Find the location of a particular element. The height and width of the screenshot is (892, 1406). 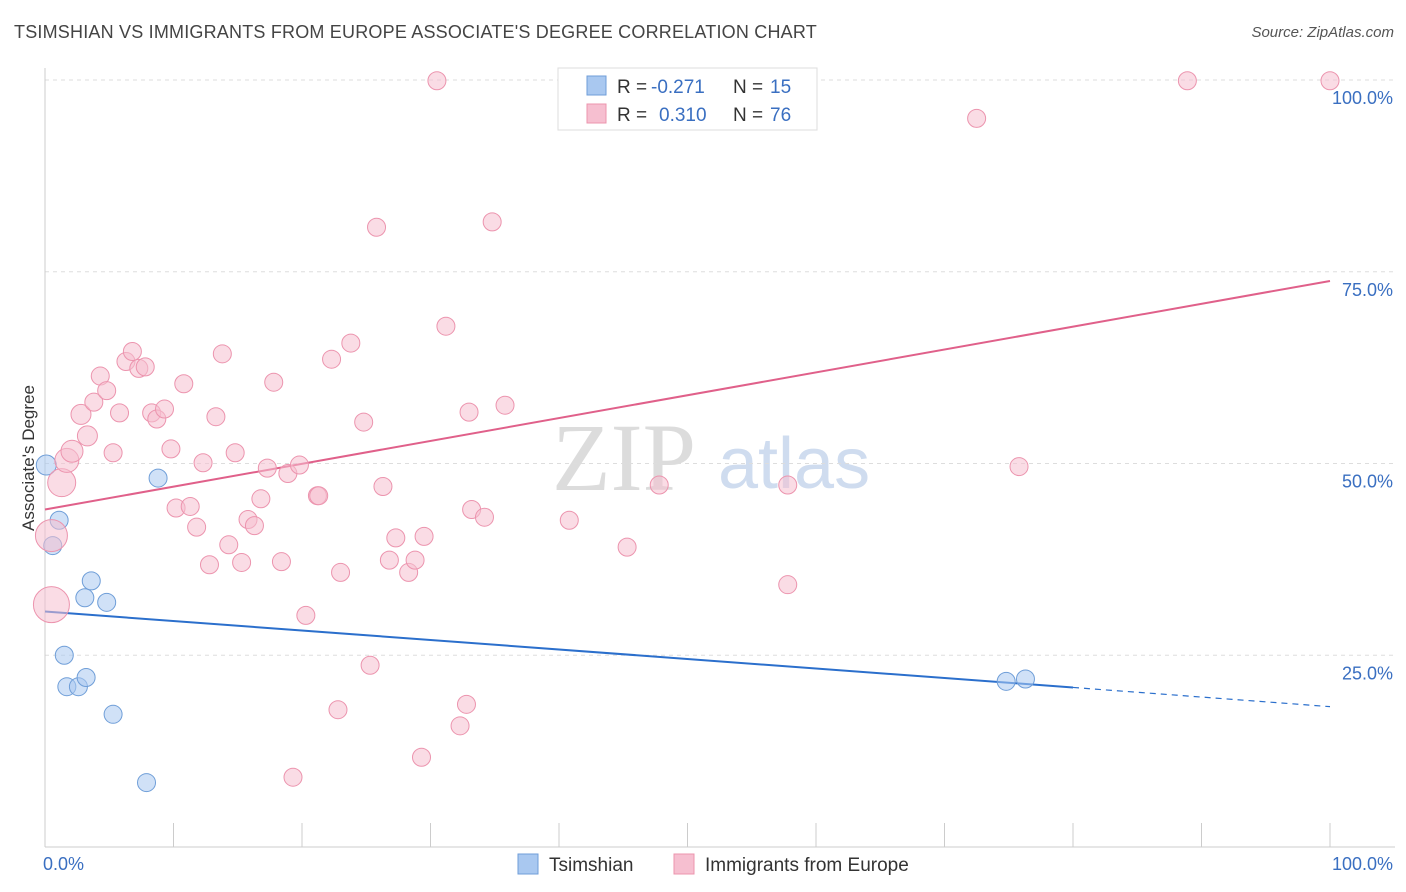

legend-bottom: Tsimshian Immigrants from Europe is located at coordinates (713, 864).